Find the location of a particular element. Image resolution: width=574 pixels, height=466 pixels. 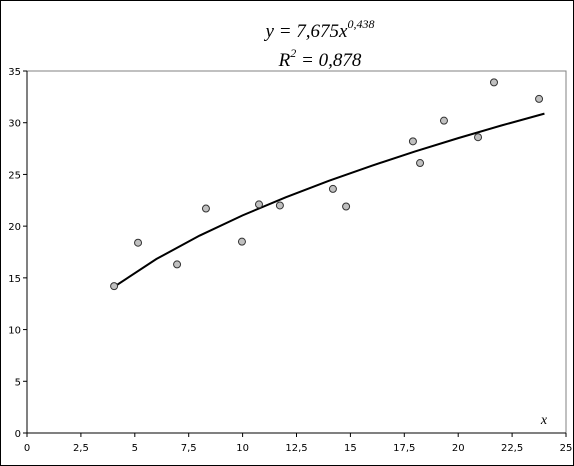

x-tick-label: 25 is located at coordinates (566, 448).